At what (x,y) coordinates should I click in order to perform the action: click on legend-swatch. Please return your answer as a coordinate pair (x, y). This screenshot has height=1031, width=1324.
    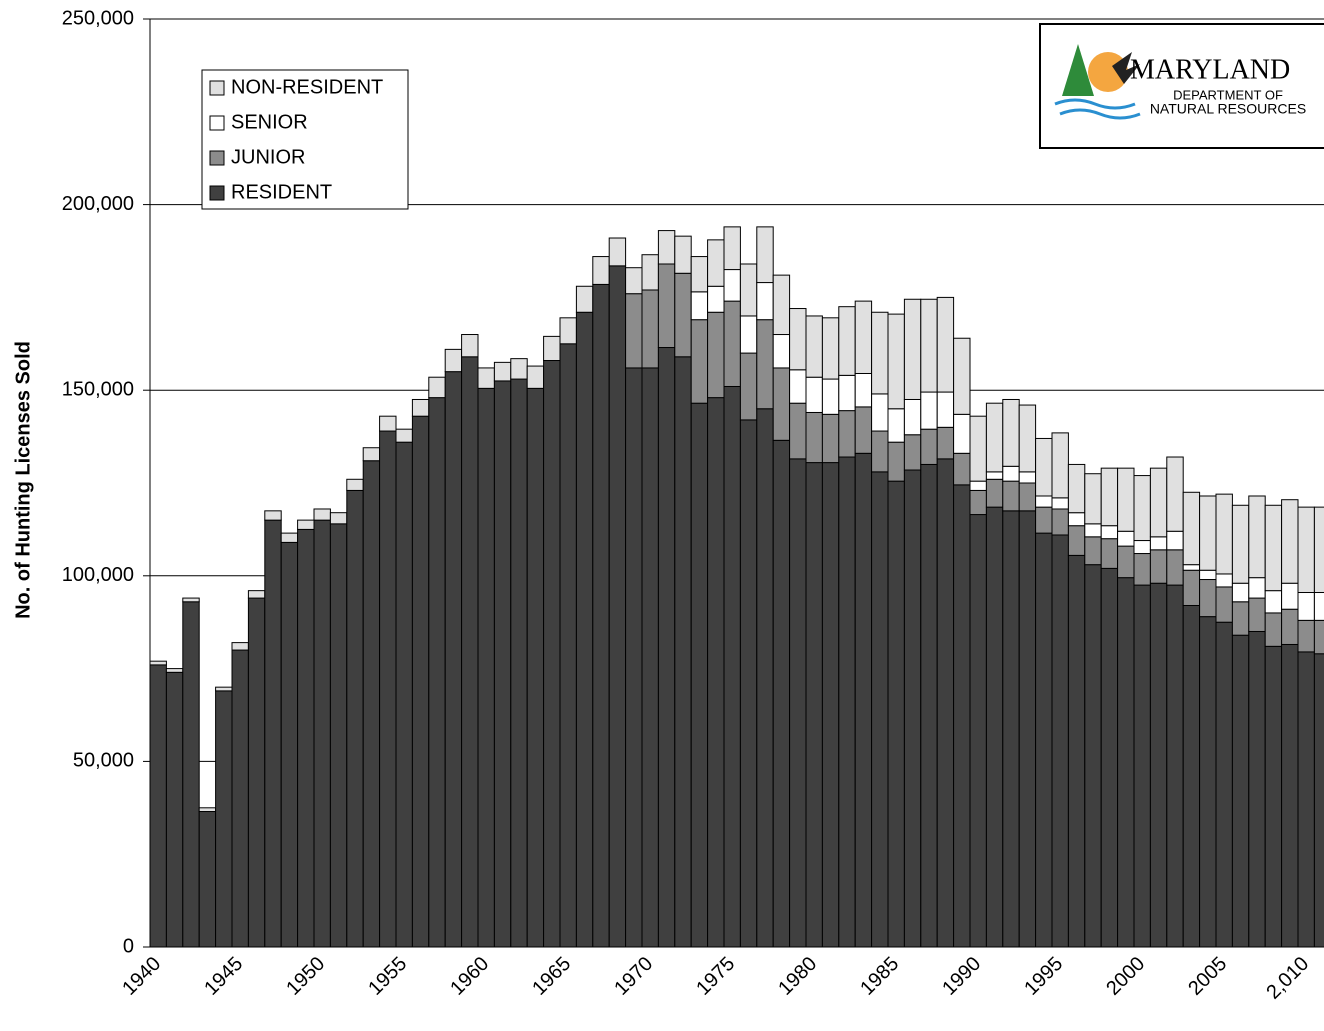
    Looking at the image, I should click on (217, 88).